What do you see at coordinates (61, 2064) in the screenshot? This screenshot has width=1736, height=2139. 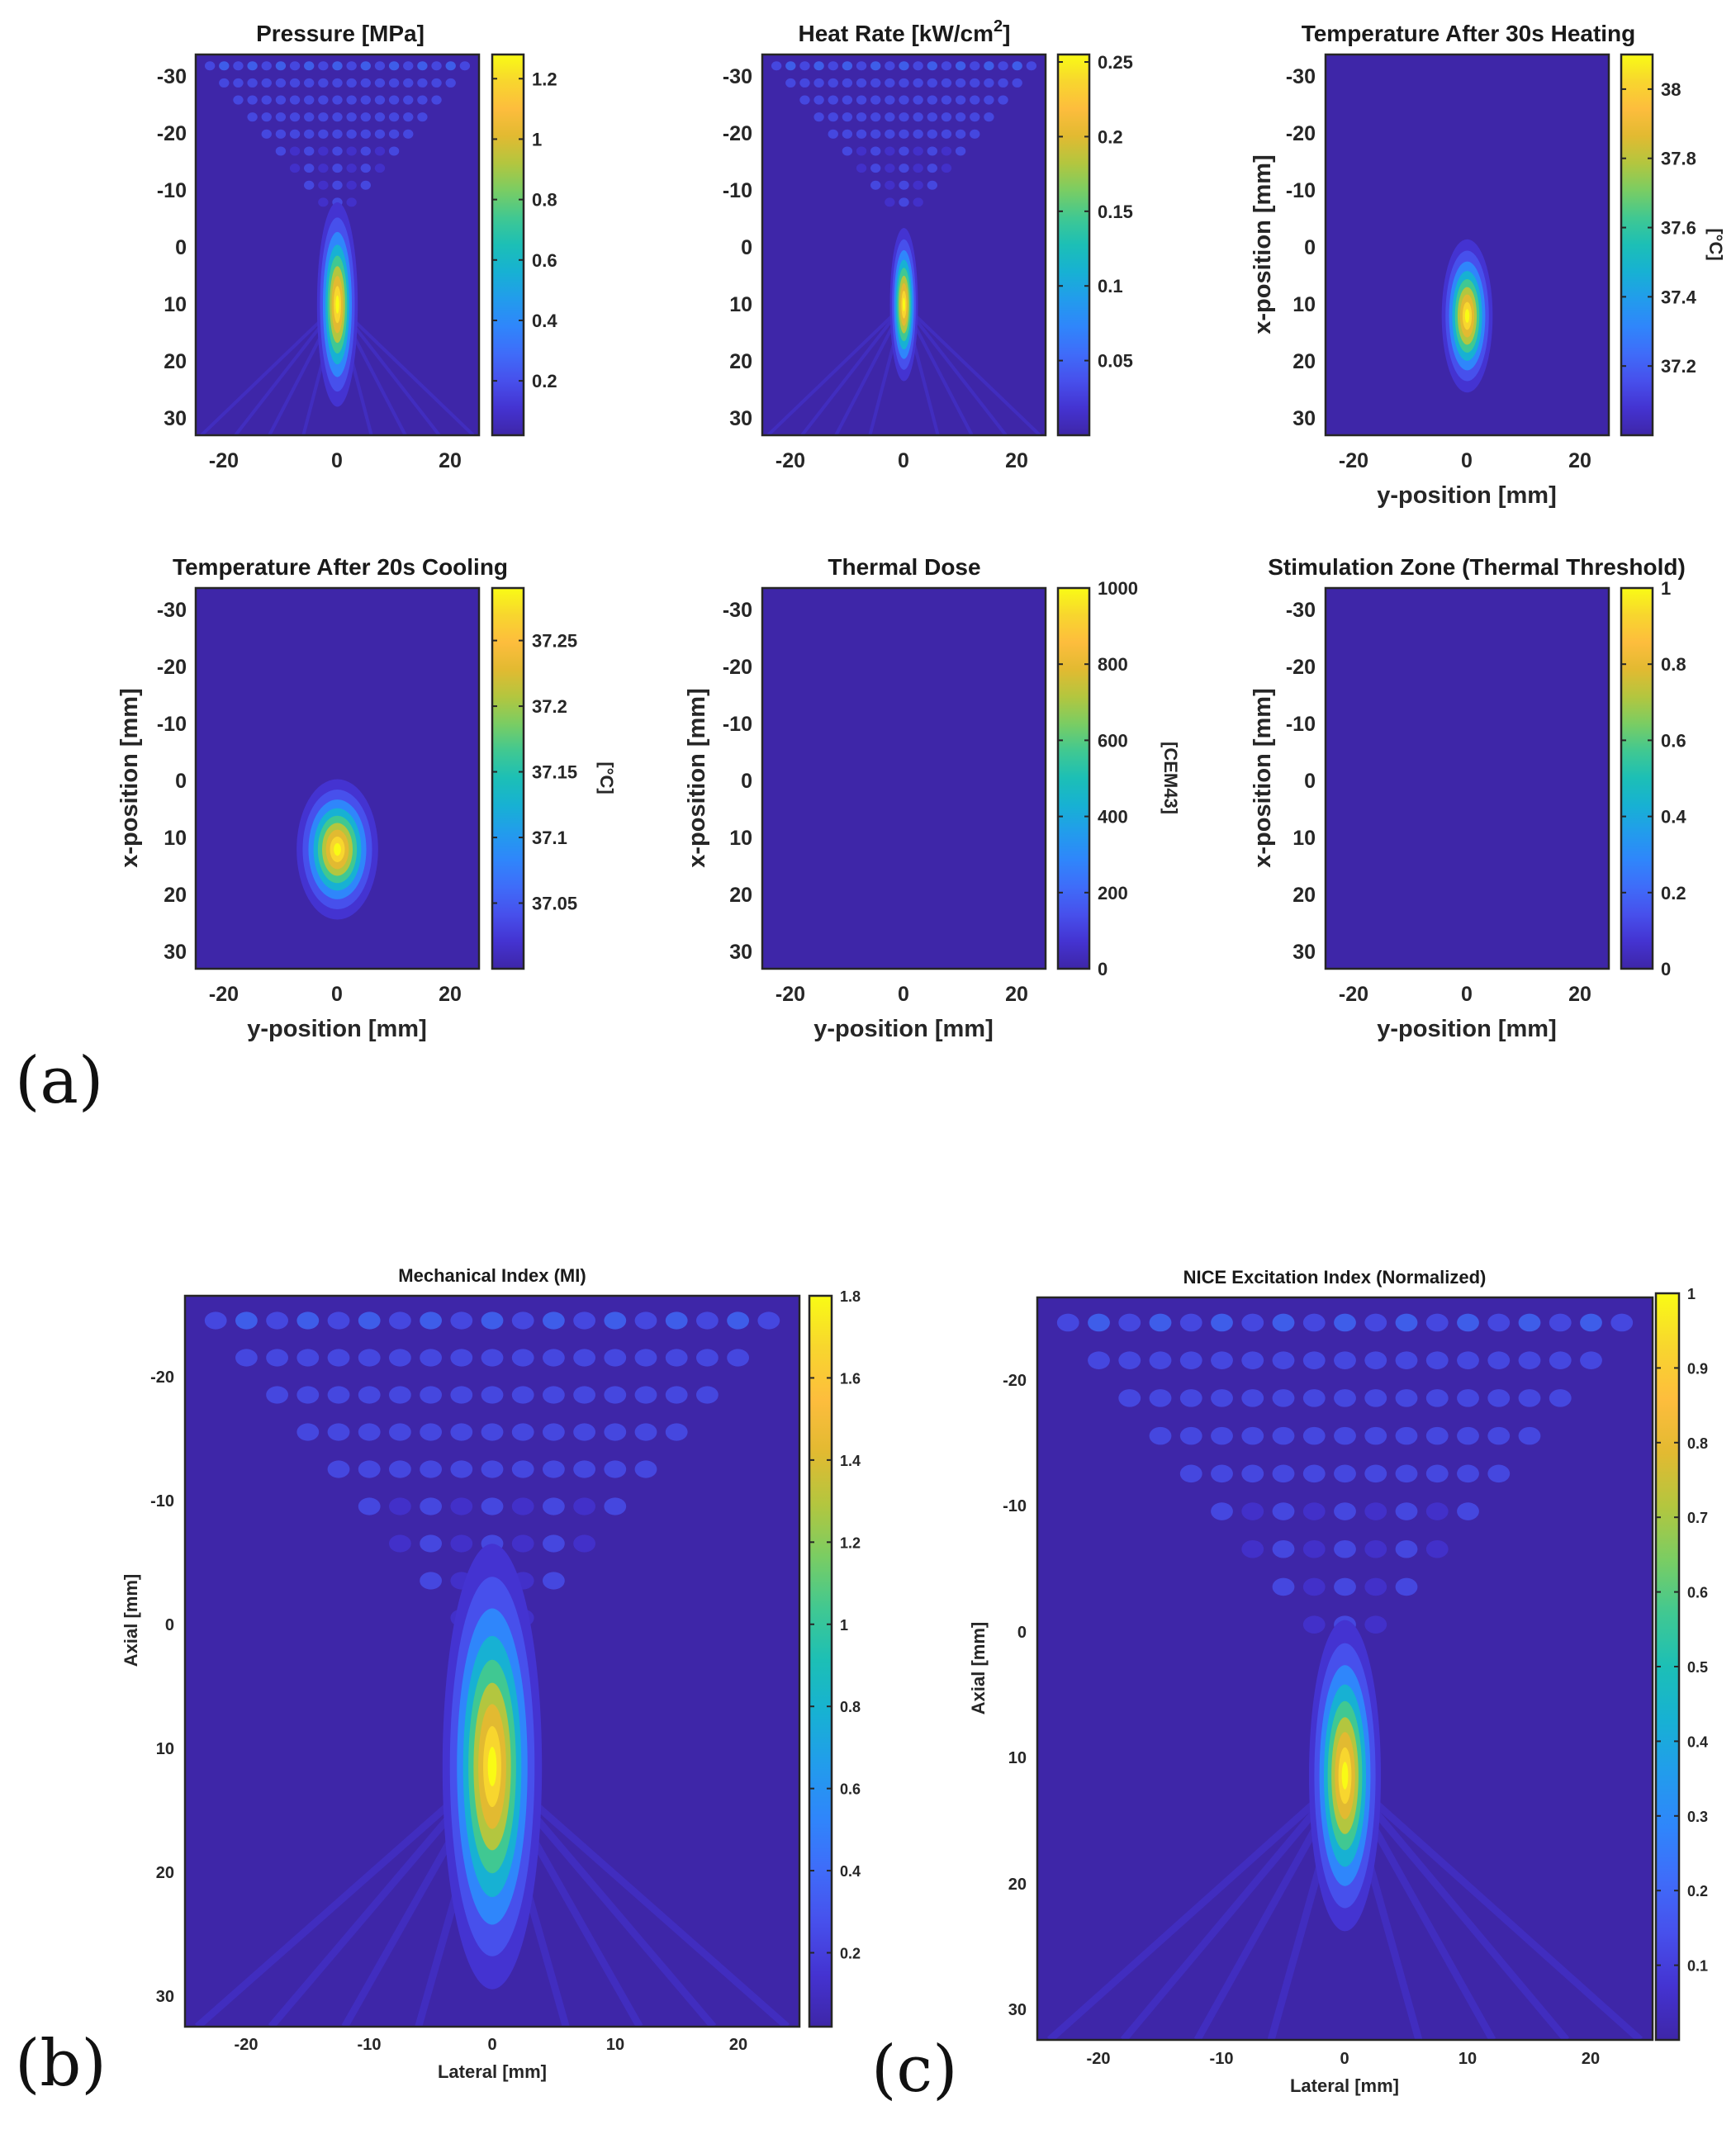 I see `panel-label-b: (b)` at bounding box center [61, 2064].